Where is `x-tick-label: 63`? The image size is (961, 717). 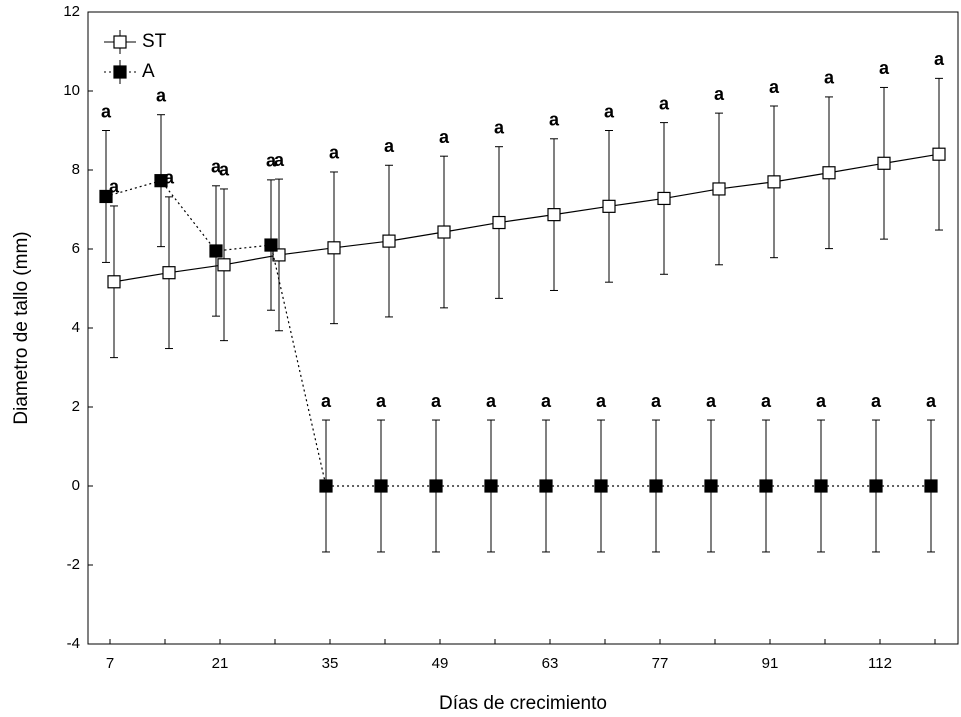
x-tick-label: 63 is located at coordinates (550, 663).